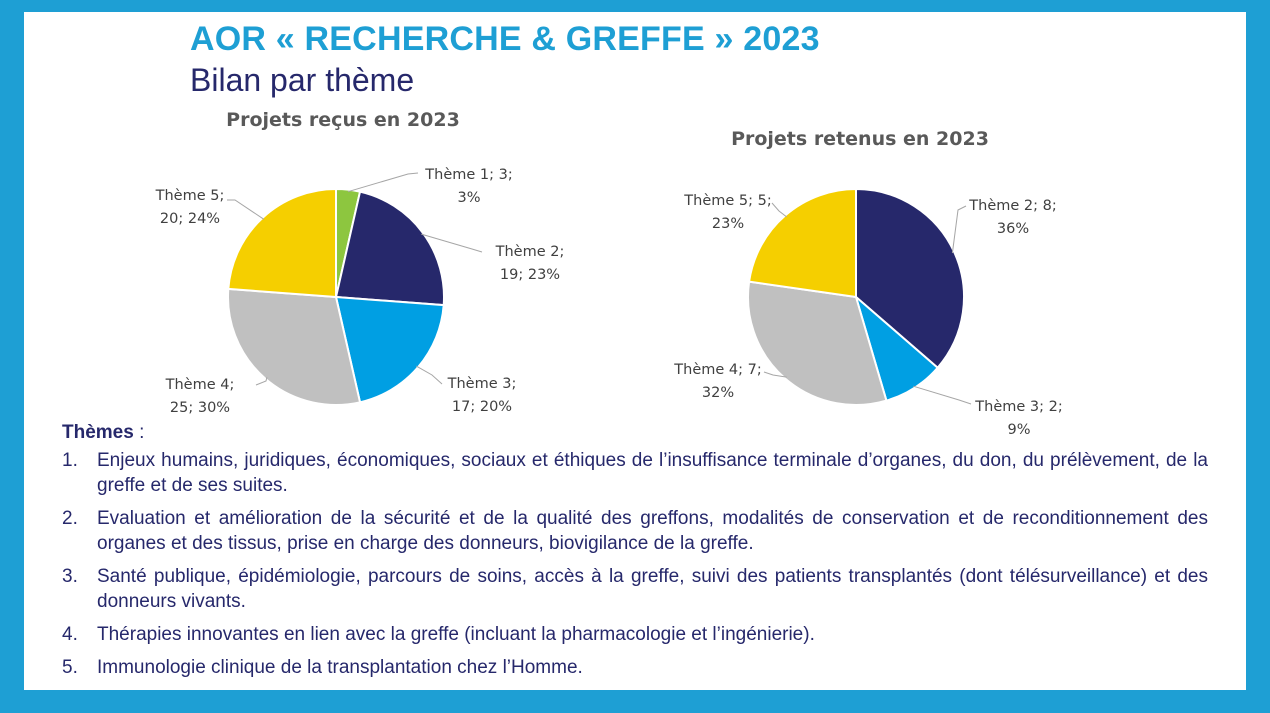  What do you see at coordinates (727, 212) in the screenshot?
I see `data-label-theme-5: Thème 5; 5; 23%` at bounding box center [727, 212].